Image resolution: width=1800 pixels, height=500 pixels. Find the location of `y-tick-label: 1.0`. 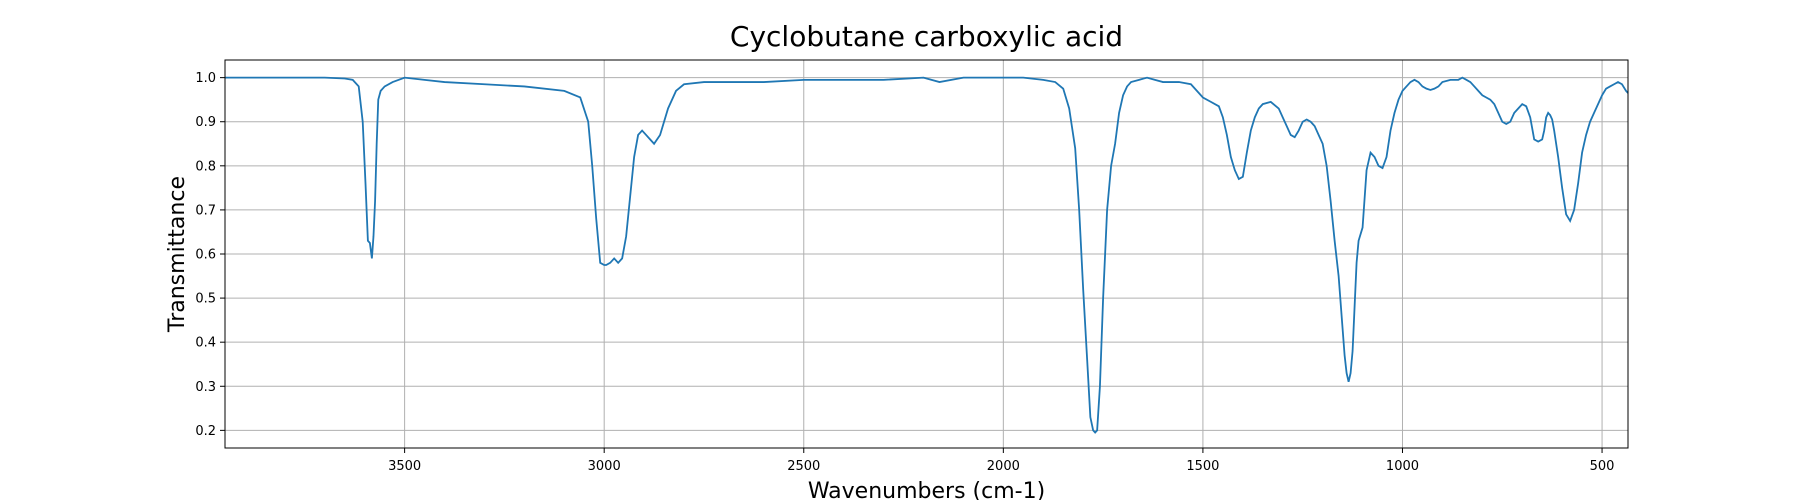

y-tick-label: 1.0 is located at coordinates (205, 78).